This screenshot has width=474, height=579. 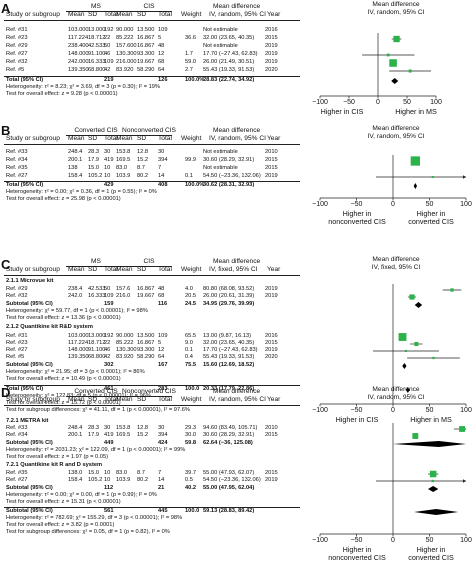 What do you see at coordinates (73, 168) in the screenshot?
I see `row-mean-1: 138` at bounding box center [73, 168].